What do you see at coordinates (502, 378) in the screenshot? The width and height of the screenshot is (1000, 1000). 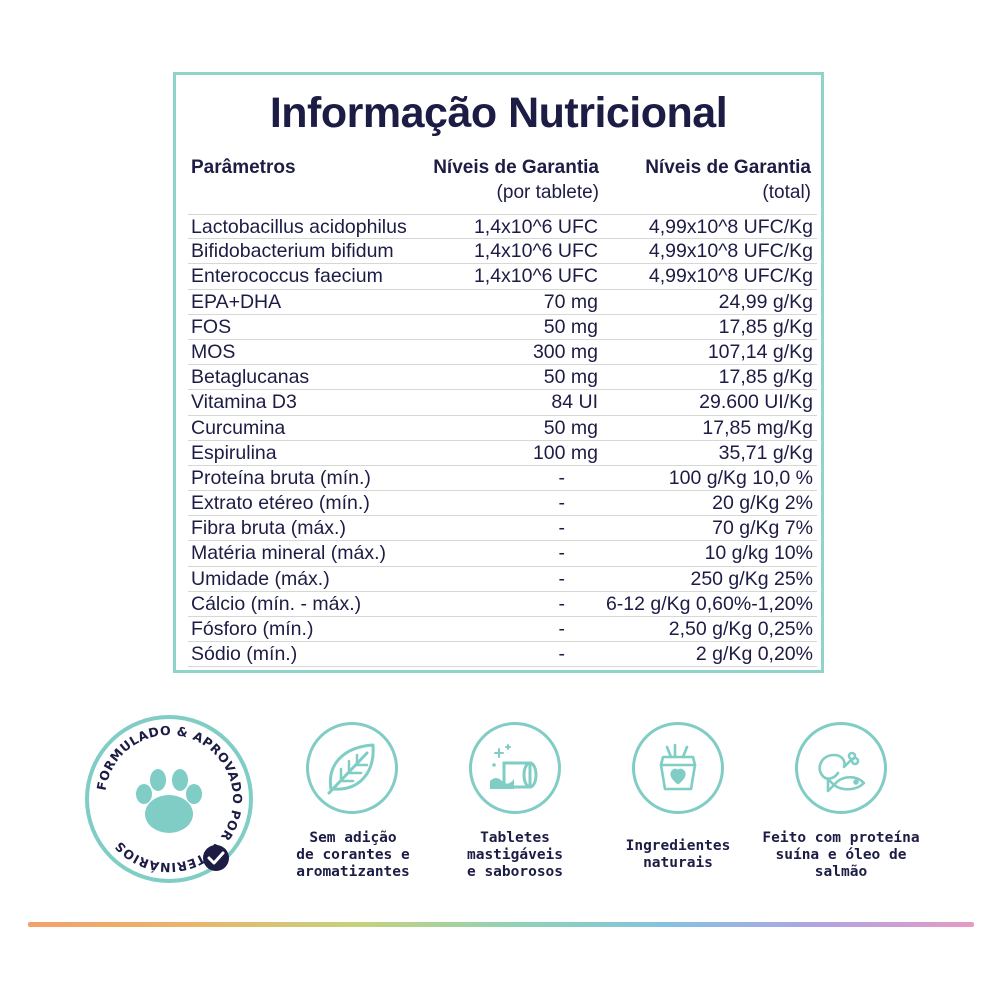 I see `table-row: Betaglucanas 50 mg 17,85 g/Kg` at bounding box center [502, 378].